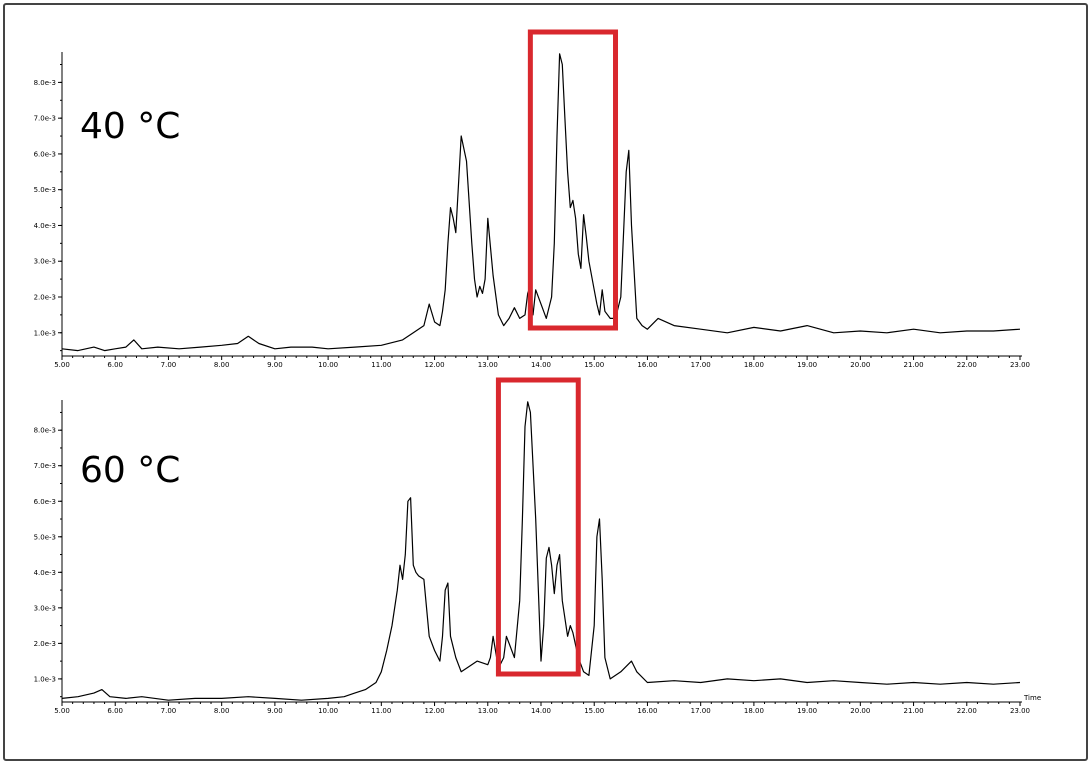 The height and width of the screenshot is (764, 1091). What do you see at coordinates (1032, 698) in the screenshot?
I see `x-axis-title: Time` at bounding box center [1032, 698].